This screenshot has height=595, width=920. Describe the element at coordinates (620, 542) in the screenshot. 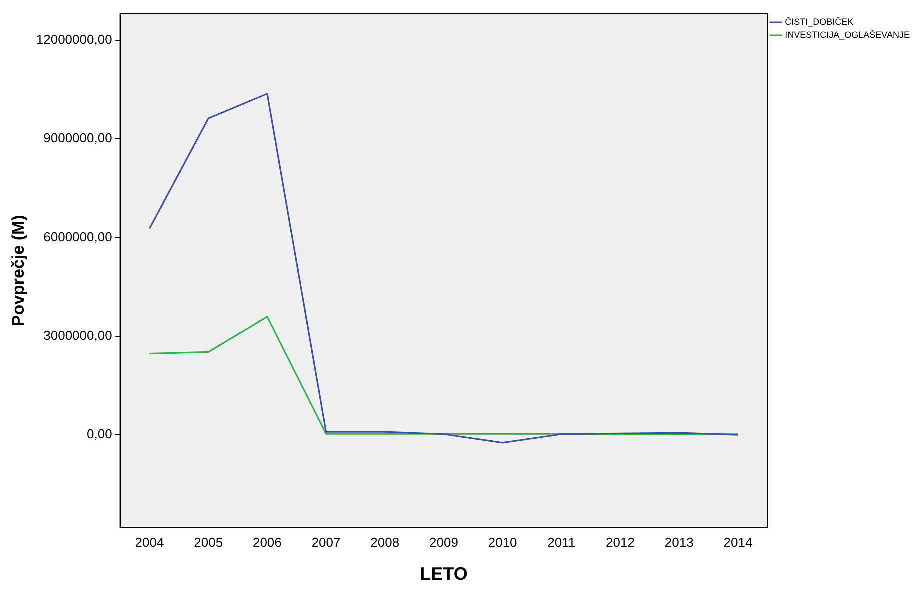

I see `x-tick-label: 2012` at that location.